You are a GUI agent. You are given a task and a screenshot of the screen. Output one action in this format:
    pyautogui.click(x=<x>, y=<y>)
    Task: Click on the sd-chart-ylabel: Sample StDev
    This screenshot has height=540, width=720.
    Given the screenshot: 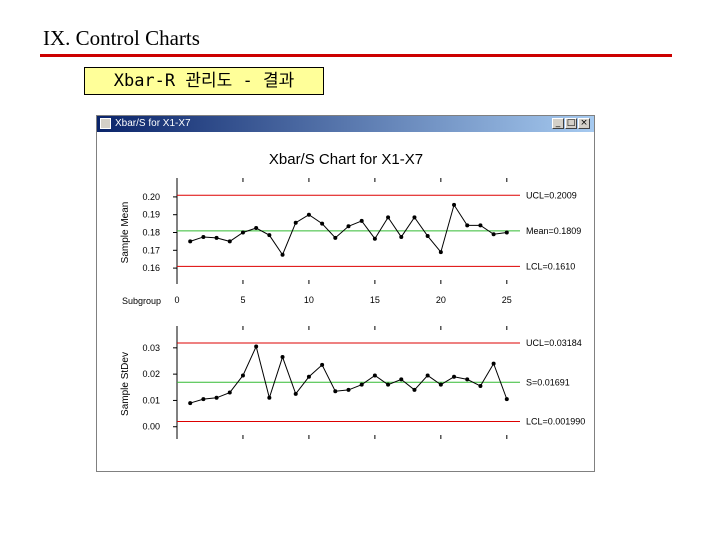 What is the action you would take?
    pyautogui.click(x=125, y=384)
    